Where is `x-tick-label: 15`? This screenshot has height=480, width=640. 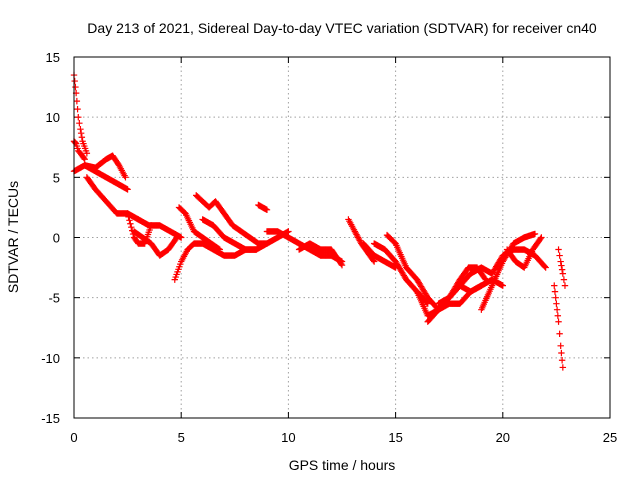
x-tick-label: 15 is located at coordinates (395, 437).